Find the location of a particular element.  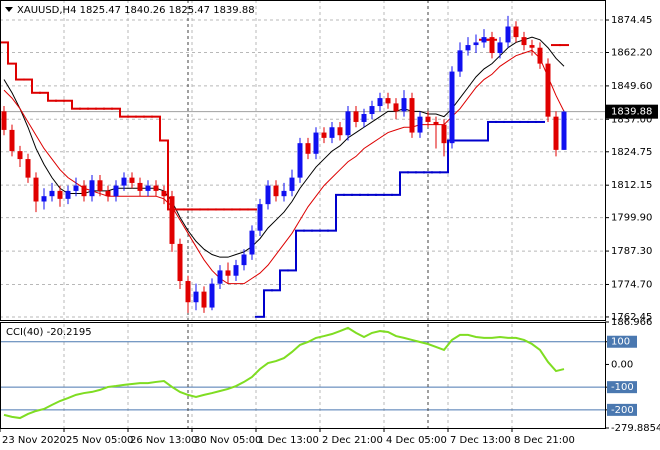

cci-title: CCI(40) -20.2195 is located at coordinates (49, 332).